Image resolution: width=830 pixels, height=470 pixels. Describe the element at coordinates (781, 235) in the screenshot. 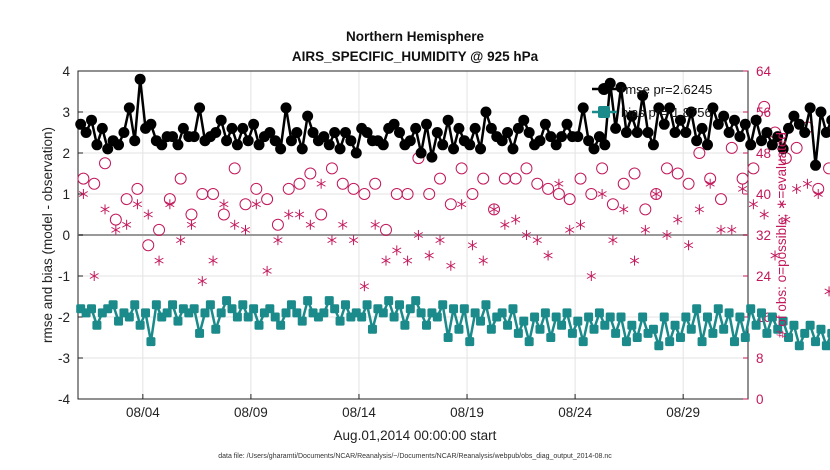

I see `y-axis-label-right: # of obs: o=possible; ∗=evaluated` at that location.